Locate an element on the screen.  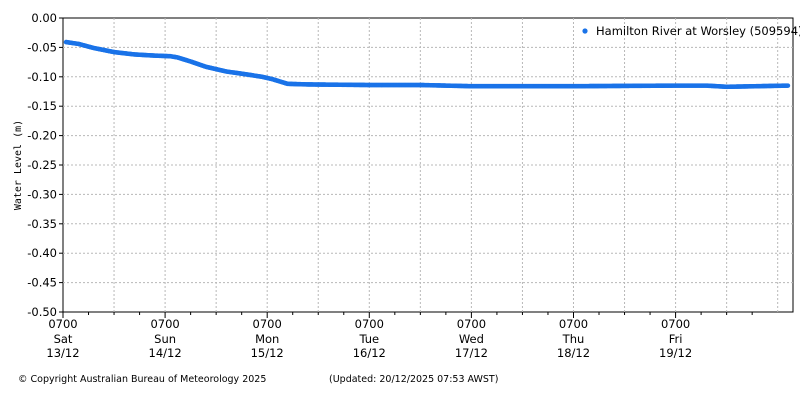
y-tick-label: -0.25 is located at coordinates (42, 165).